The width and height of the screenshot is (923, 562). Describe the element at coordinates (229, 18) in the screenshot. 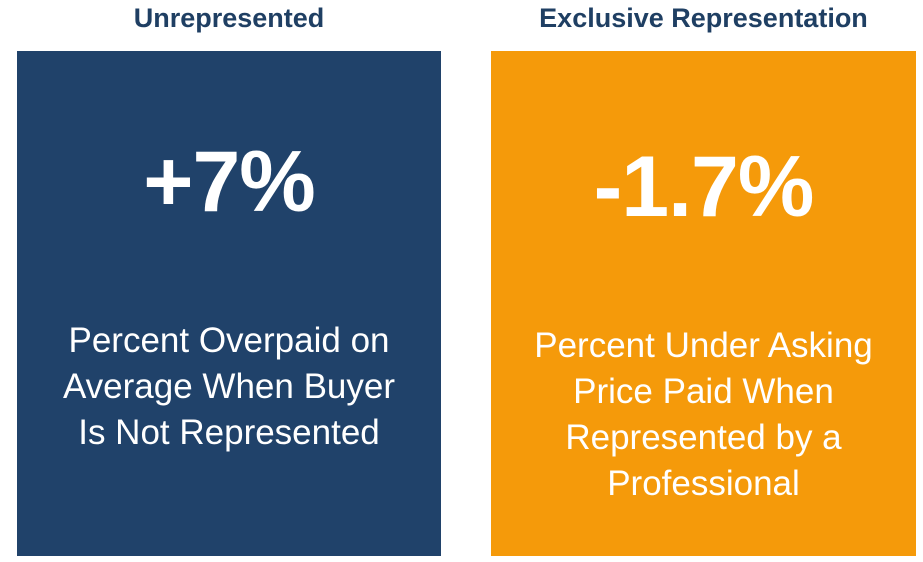

I see `panel-heading: Unrepresented` at that location.